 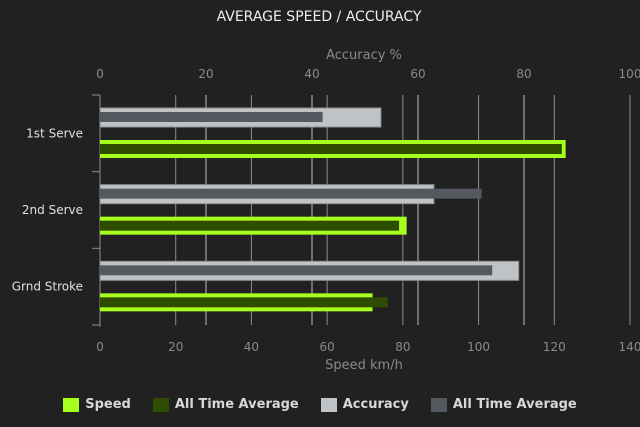 I want to click on top-tick-label: 0, so click(x=100, y=74).